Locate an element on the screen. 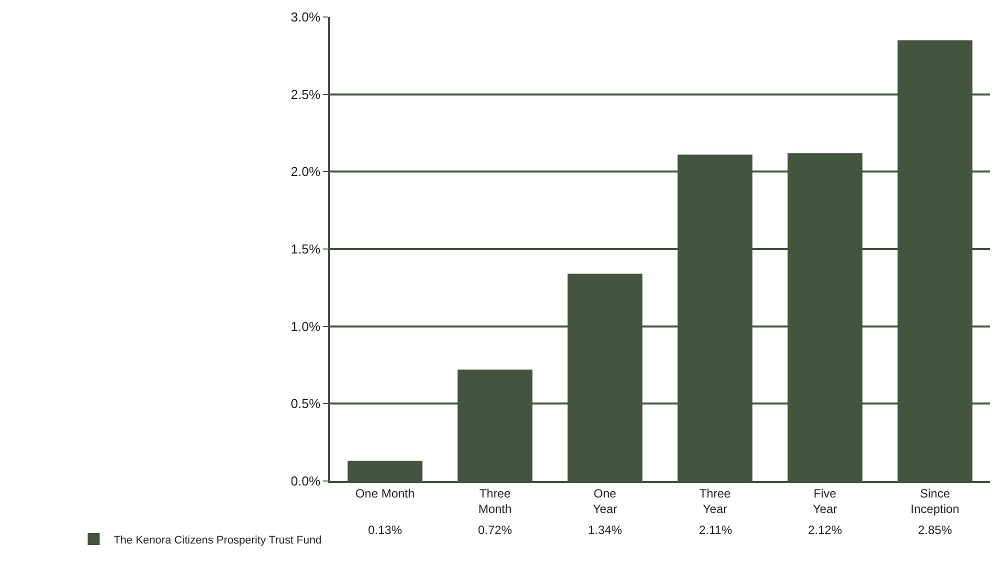 The image size is (1000, 563). y-tick-label: 1.0% is located at coordinates (305, 326).